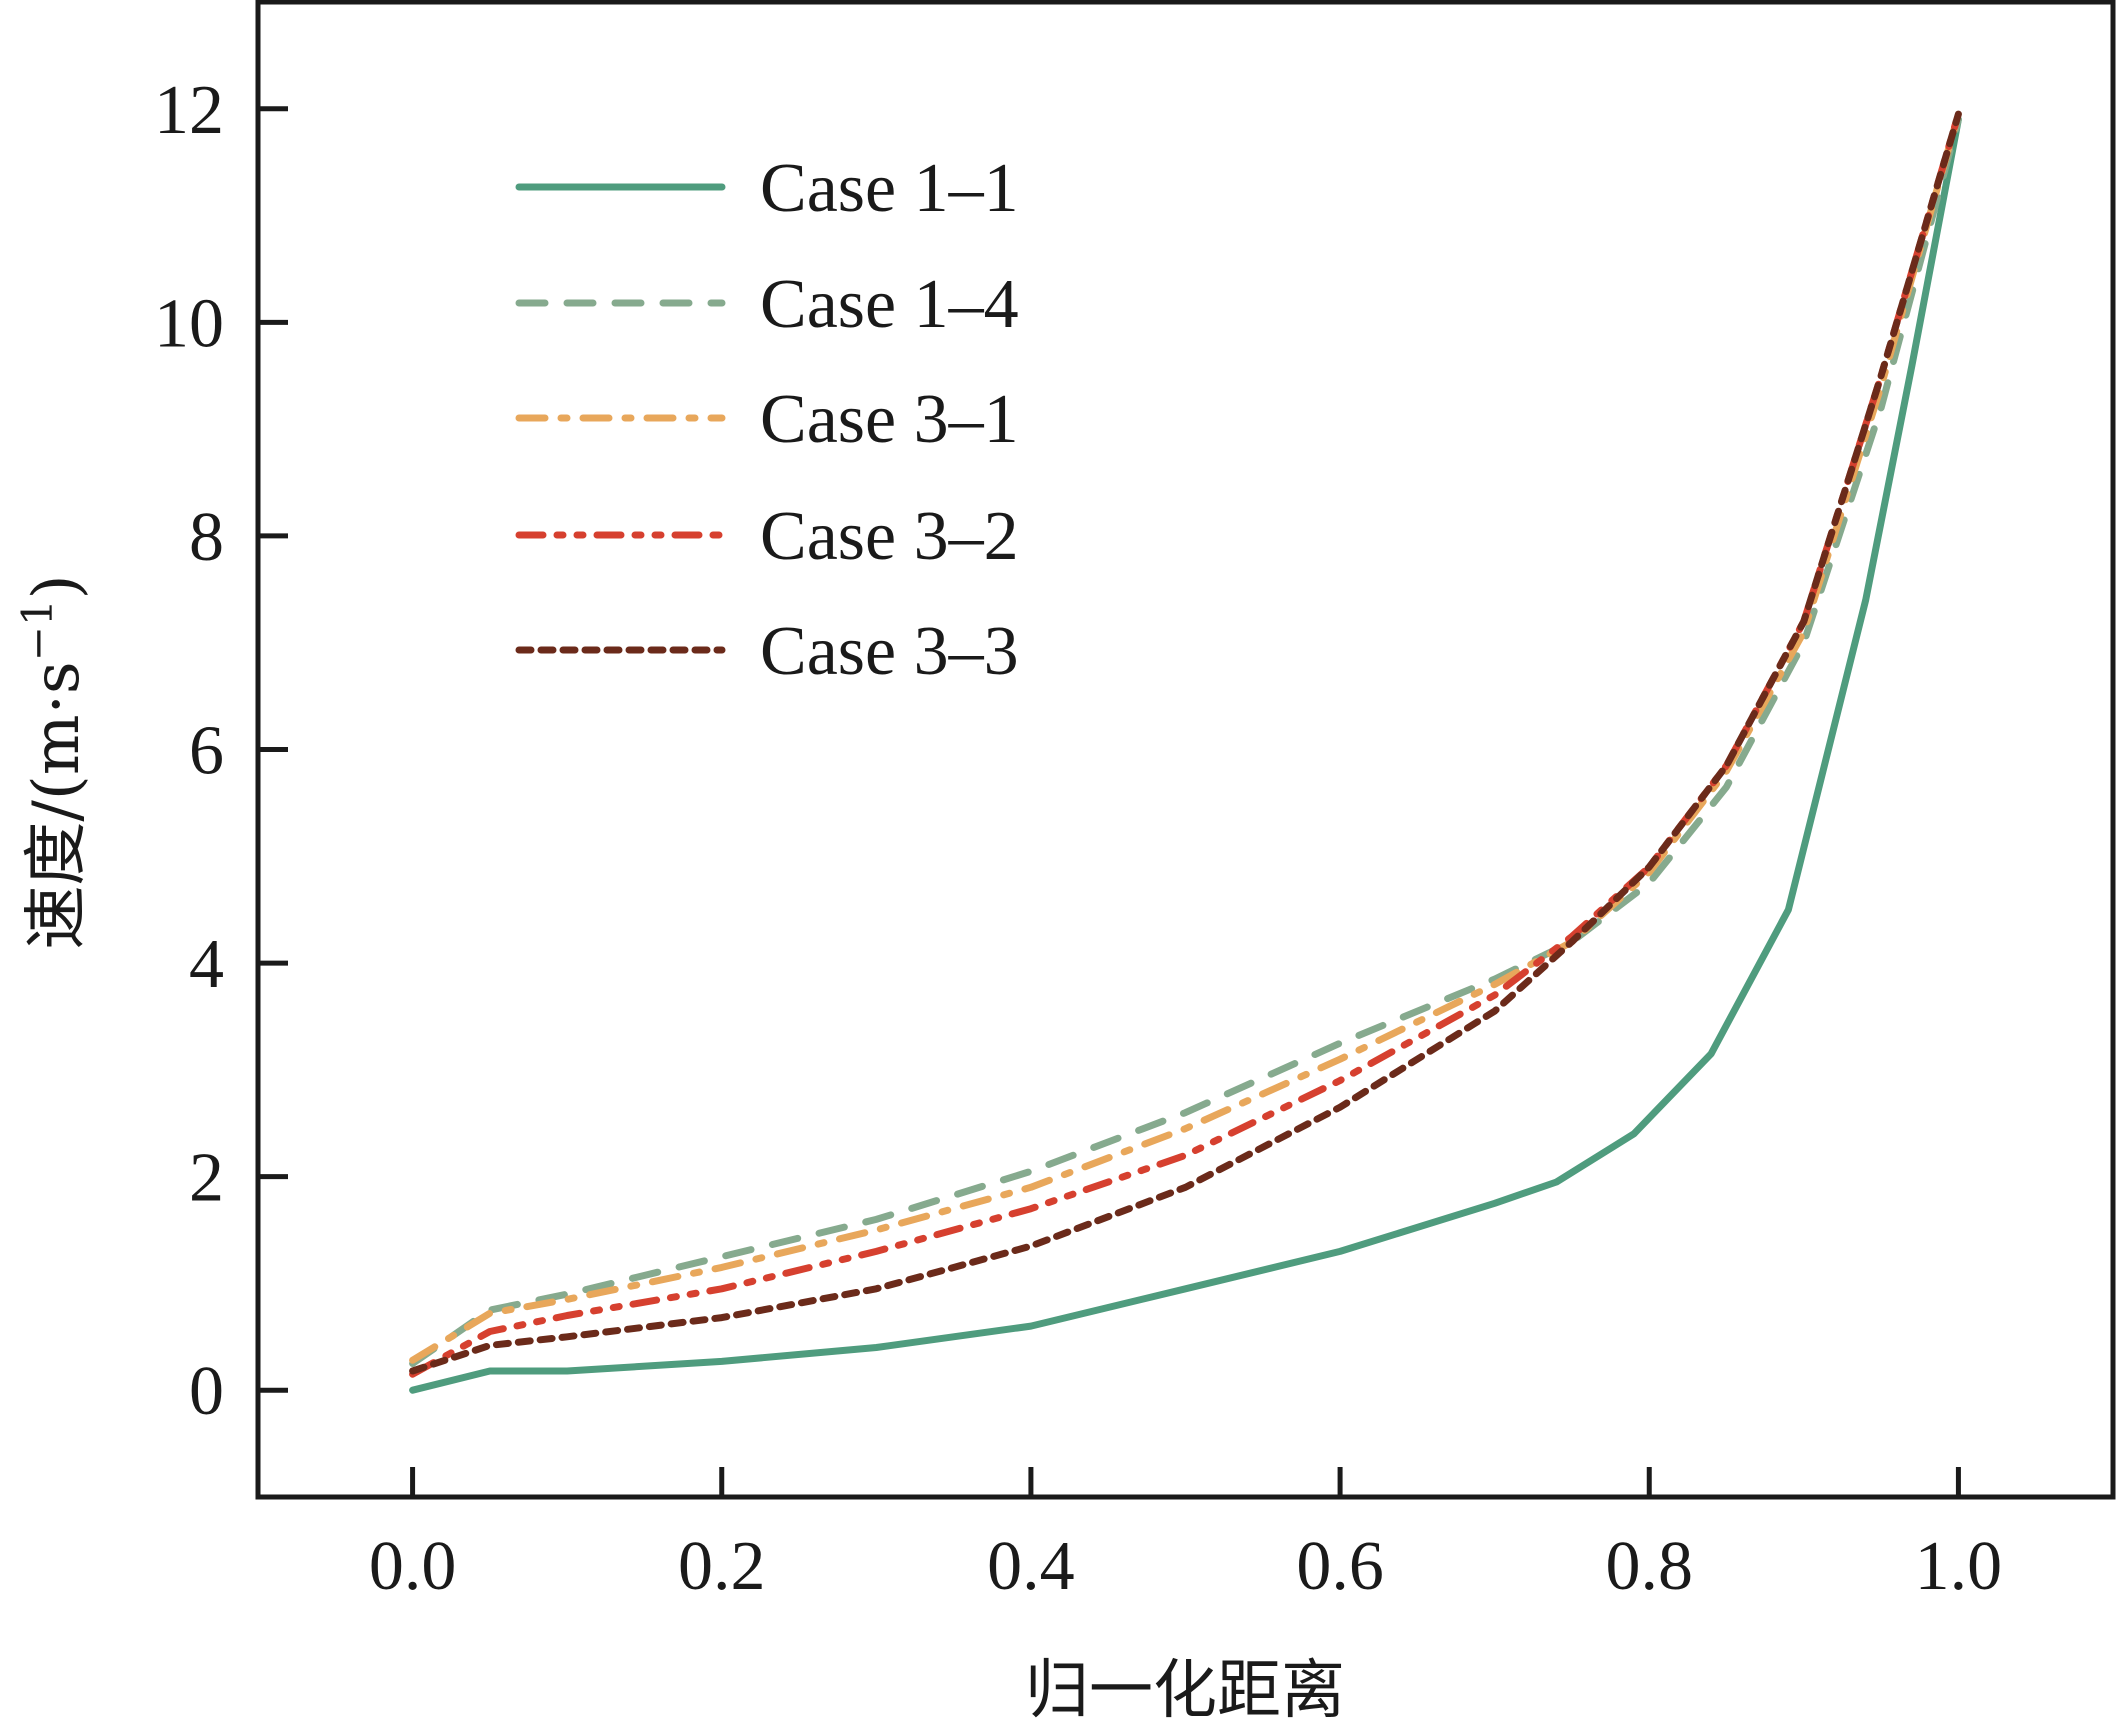 The image size is (2116, 1726). I want to click on legend-item: Case 3–1, so click(767, 419).